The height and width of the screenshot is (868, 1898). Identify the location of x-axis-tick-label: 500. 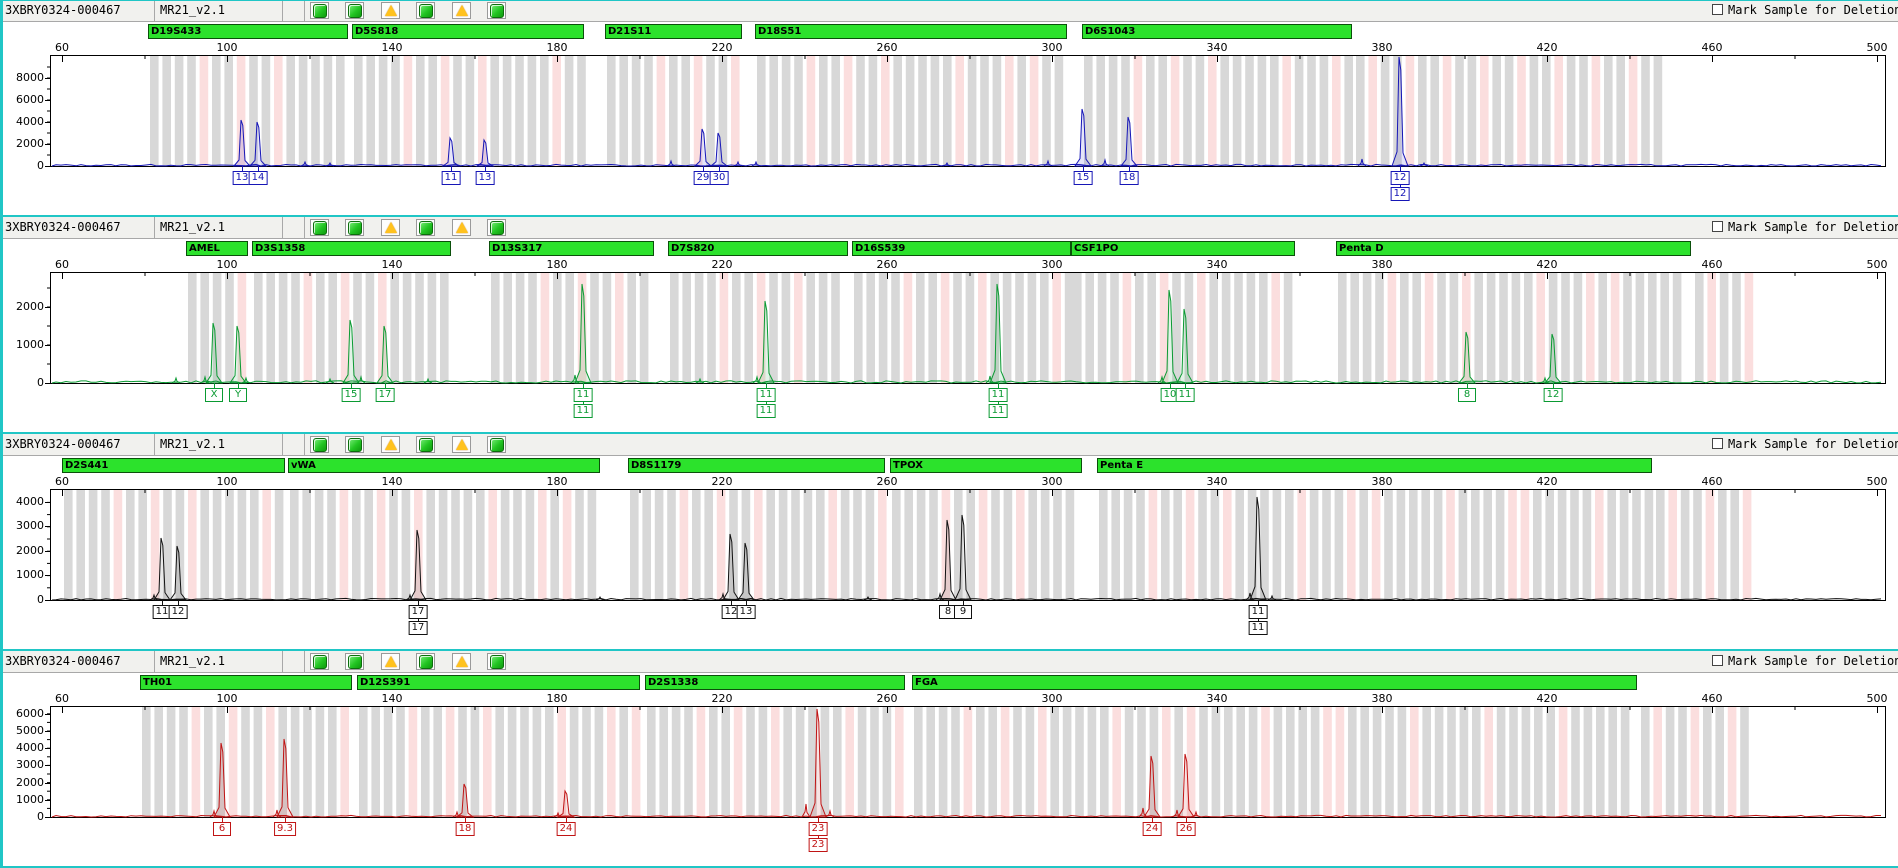
(1877, 698).